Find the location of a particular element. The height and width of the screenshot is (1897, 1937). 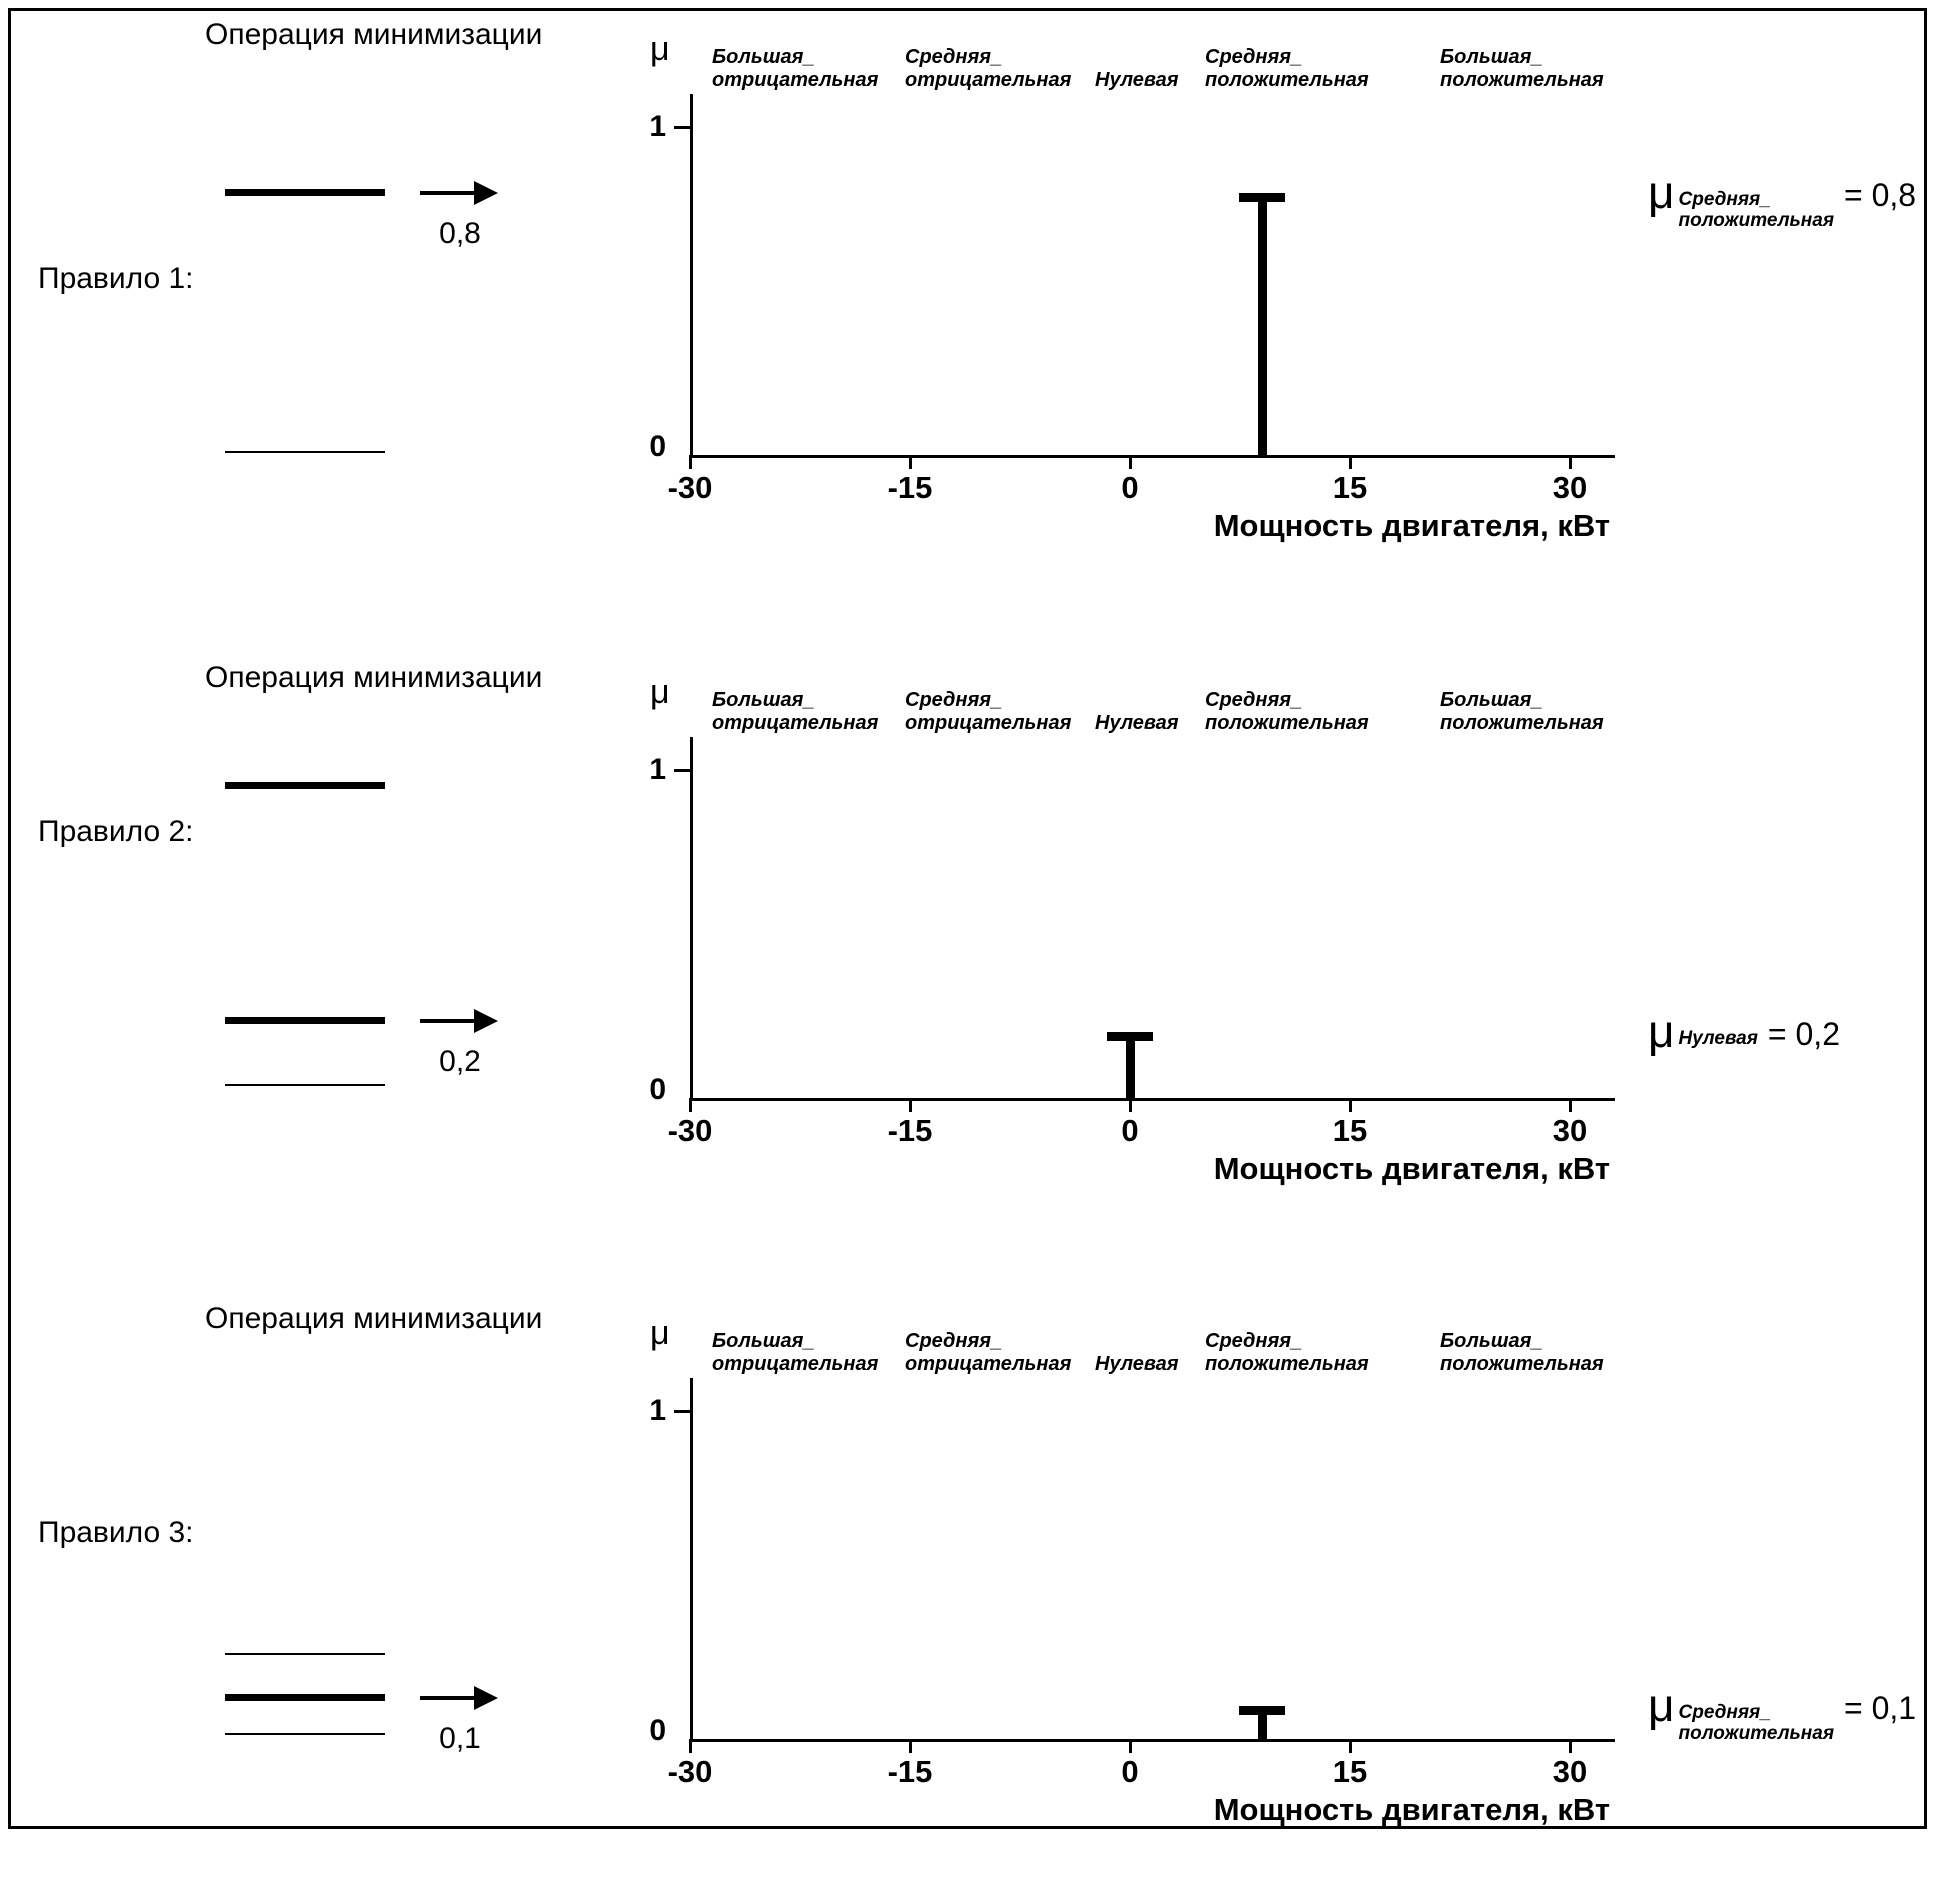

min-value-label: 0,2 is located at coordinates (460, 1061).